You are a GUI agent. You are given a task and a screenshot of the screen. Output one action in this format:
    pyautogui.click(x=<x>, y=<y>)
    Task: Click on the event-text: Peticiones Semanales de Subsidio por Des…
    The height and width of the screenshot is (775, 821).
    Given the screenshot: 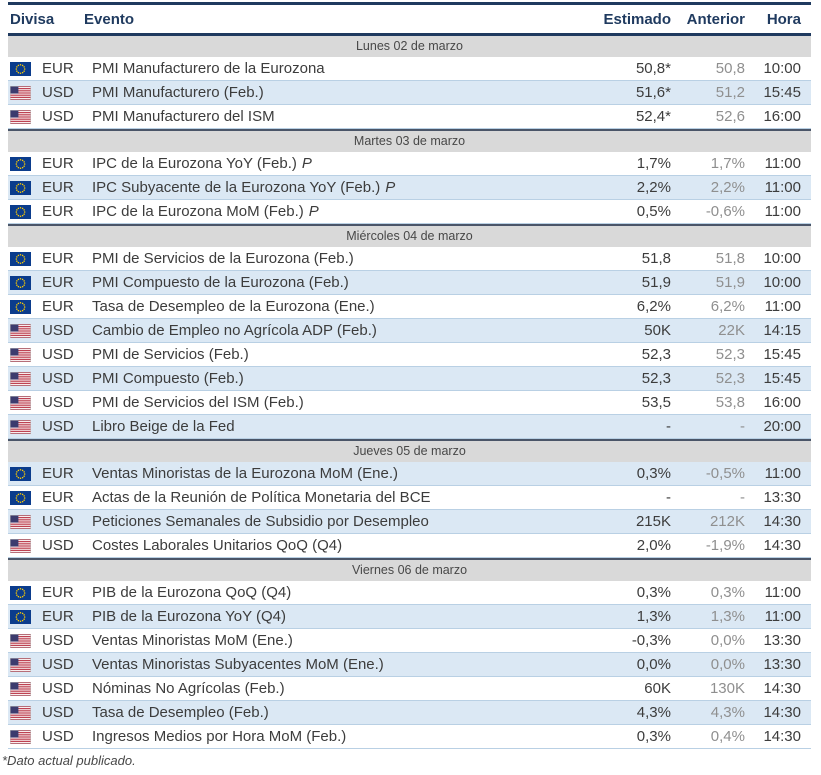 What is the action you would take?
    pyautogui.click(x=260, y=521)
    